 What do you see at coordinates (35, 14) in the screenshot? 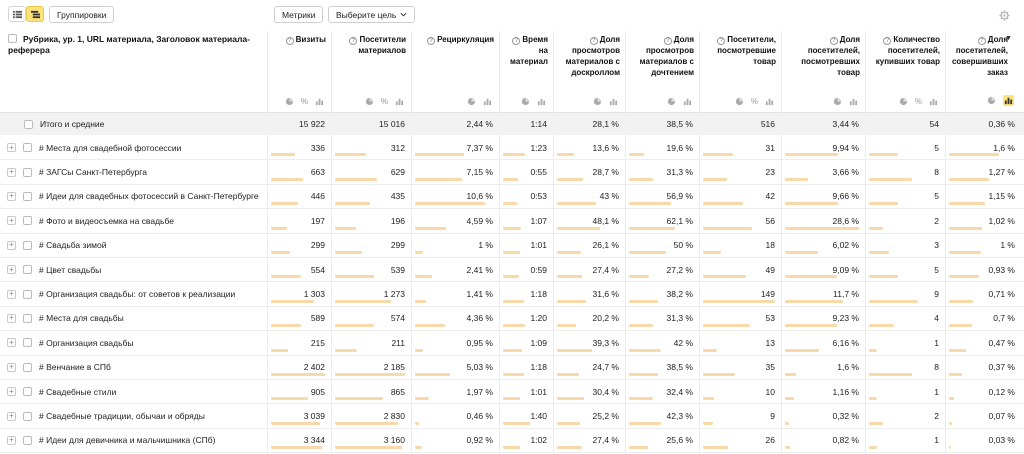
I see `tree-view-button` at bounding box center [35, 14].